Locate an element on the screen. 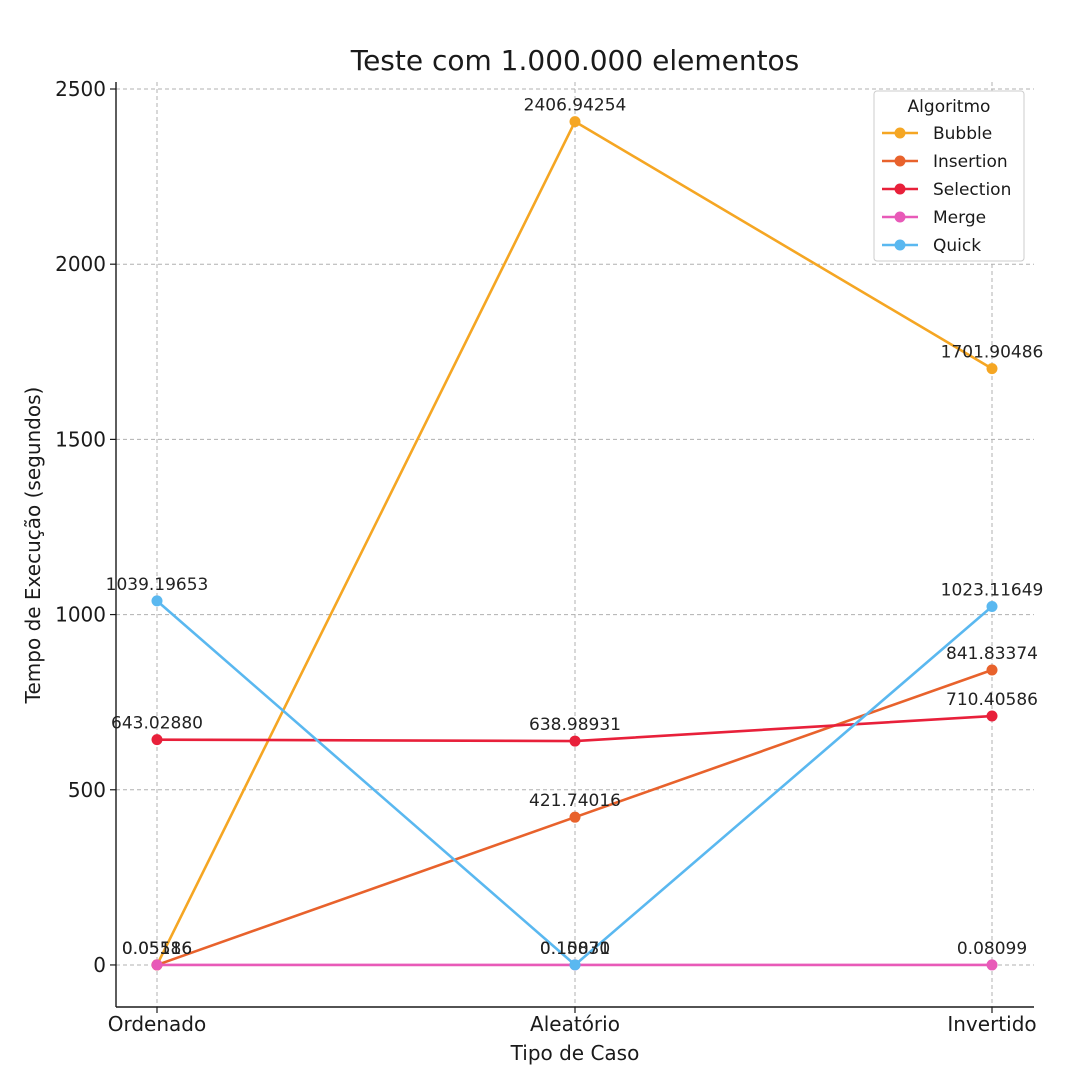 Image resolution: width=1080 pixels, height=1080 pixels. data-label-merge-1: 0.10870 is located at coordinates (575, 949).